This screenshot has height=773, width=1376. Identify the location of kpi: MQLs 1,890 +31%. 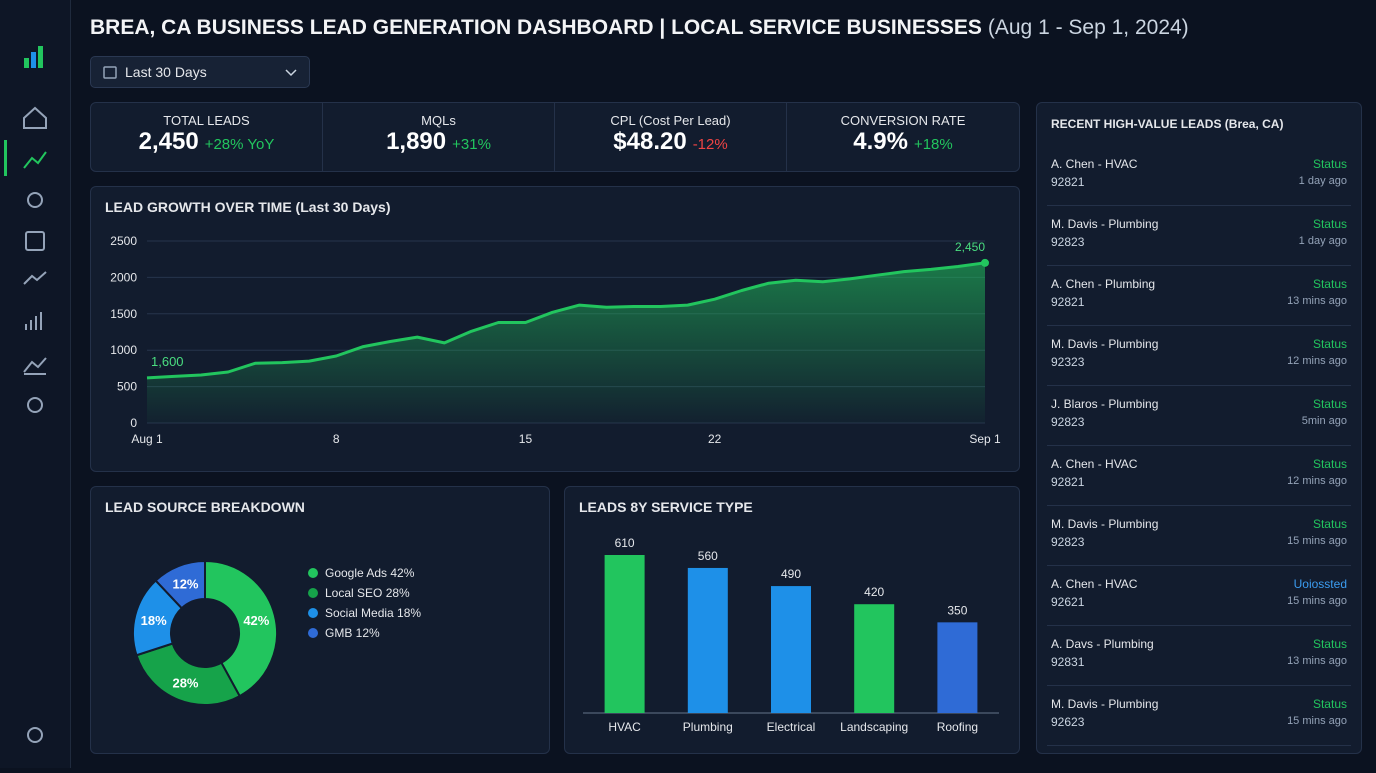
(439, 137).